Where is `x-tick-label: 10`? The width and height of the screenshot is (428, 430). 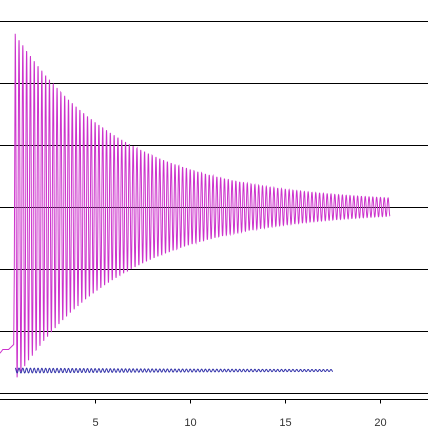
x-tick-label: 10 is located at coordinates (190, 423).